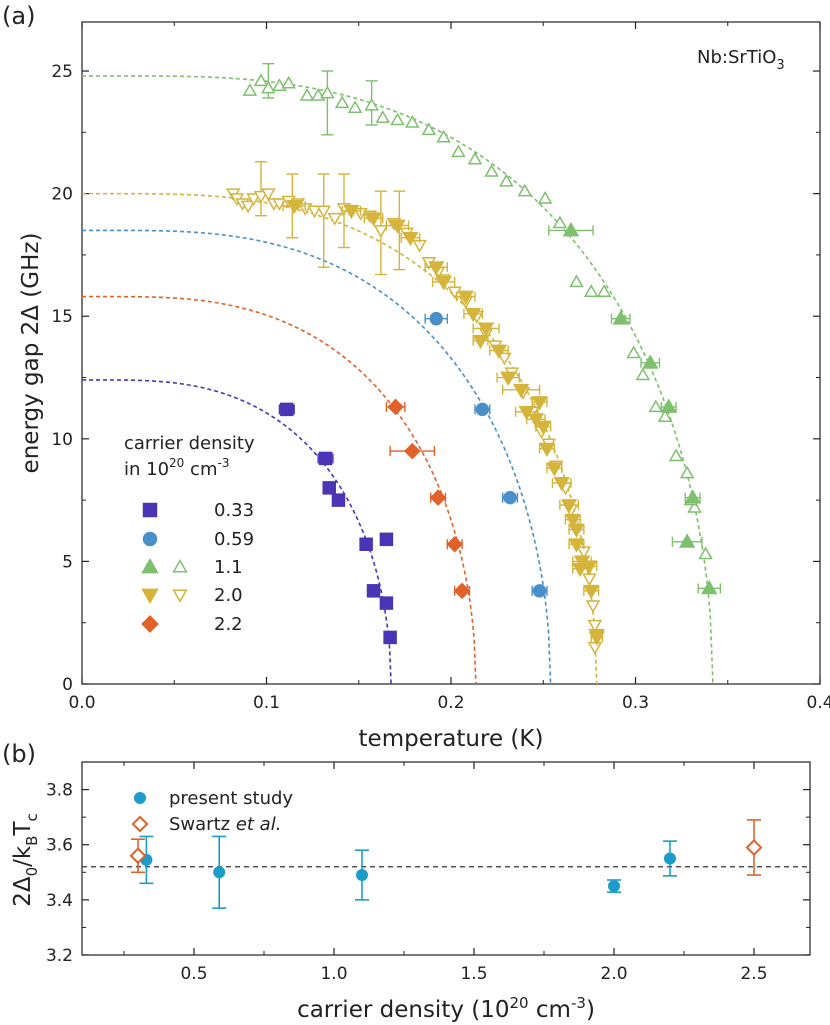  What do you see at coordinates (333, 974) in the screenshot?
I see `x-tick-label-b: 1.0` at bounding box center [333, 974].